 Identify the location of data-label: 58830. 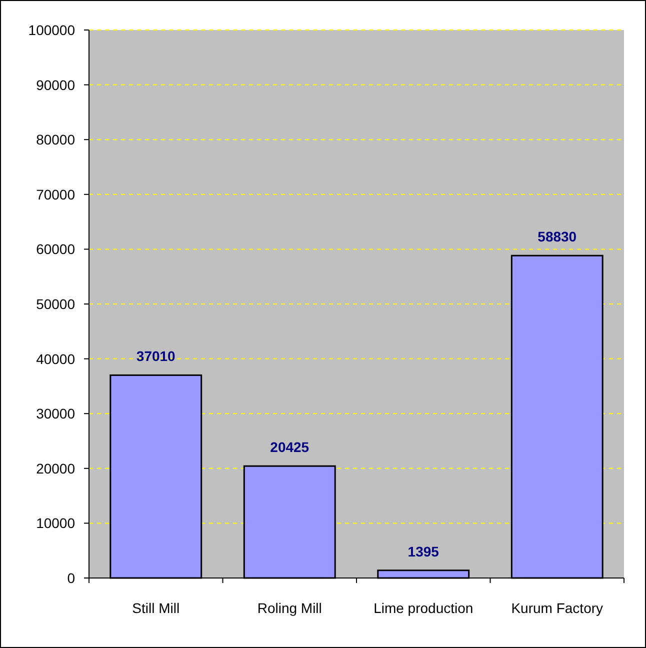
(557, 236).